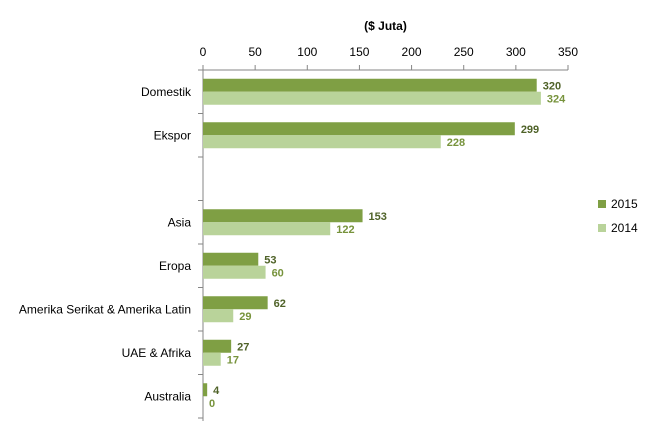 The height and width of the screenshot is (433, 652). Describe the element at coordinates (345, 230) in the screenshot. I see `data-label-2014: 122` at that location.